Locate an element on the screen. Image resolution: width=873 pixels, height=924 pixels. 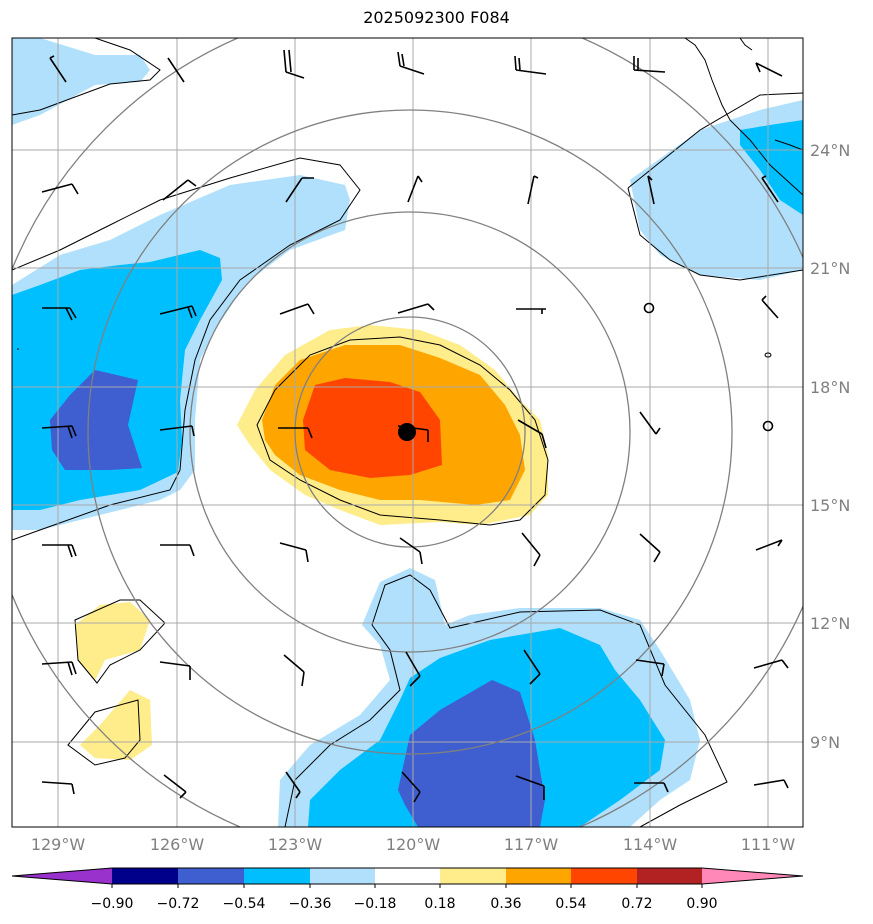
lon-label: 111°W is located at coordinates (768, 844).